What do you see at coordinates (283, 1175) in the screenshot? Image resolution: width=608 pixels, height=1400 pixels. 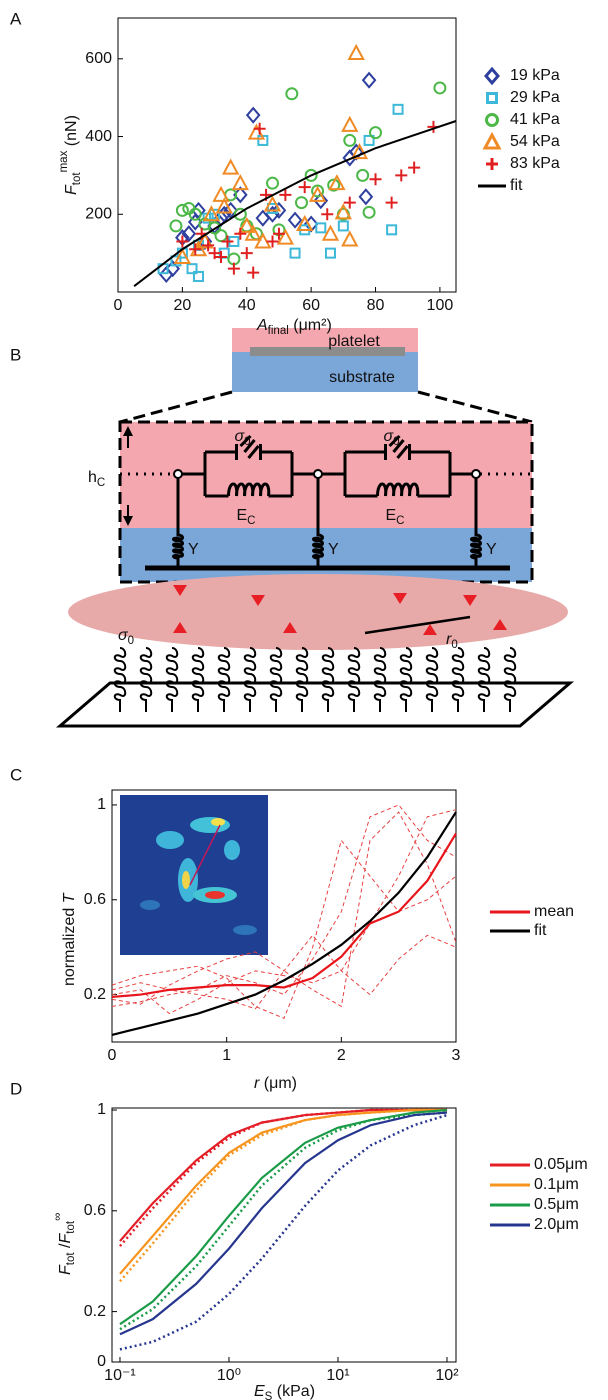 I see `series-line` at bounding box center [283, 1175].